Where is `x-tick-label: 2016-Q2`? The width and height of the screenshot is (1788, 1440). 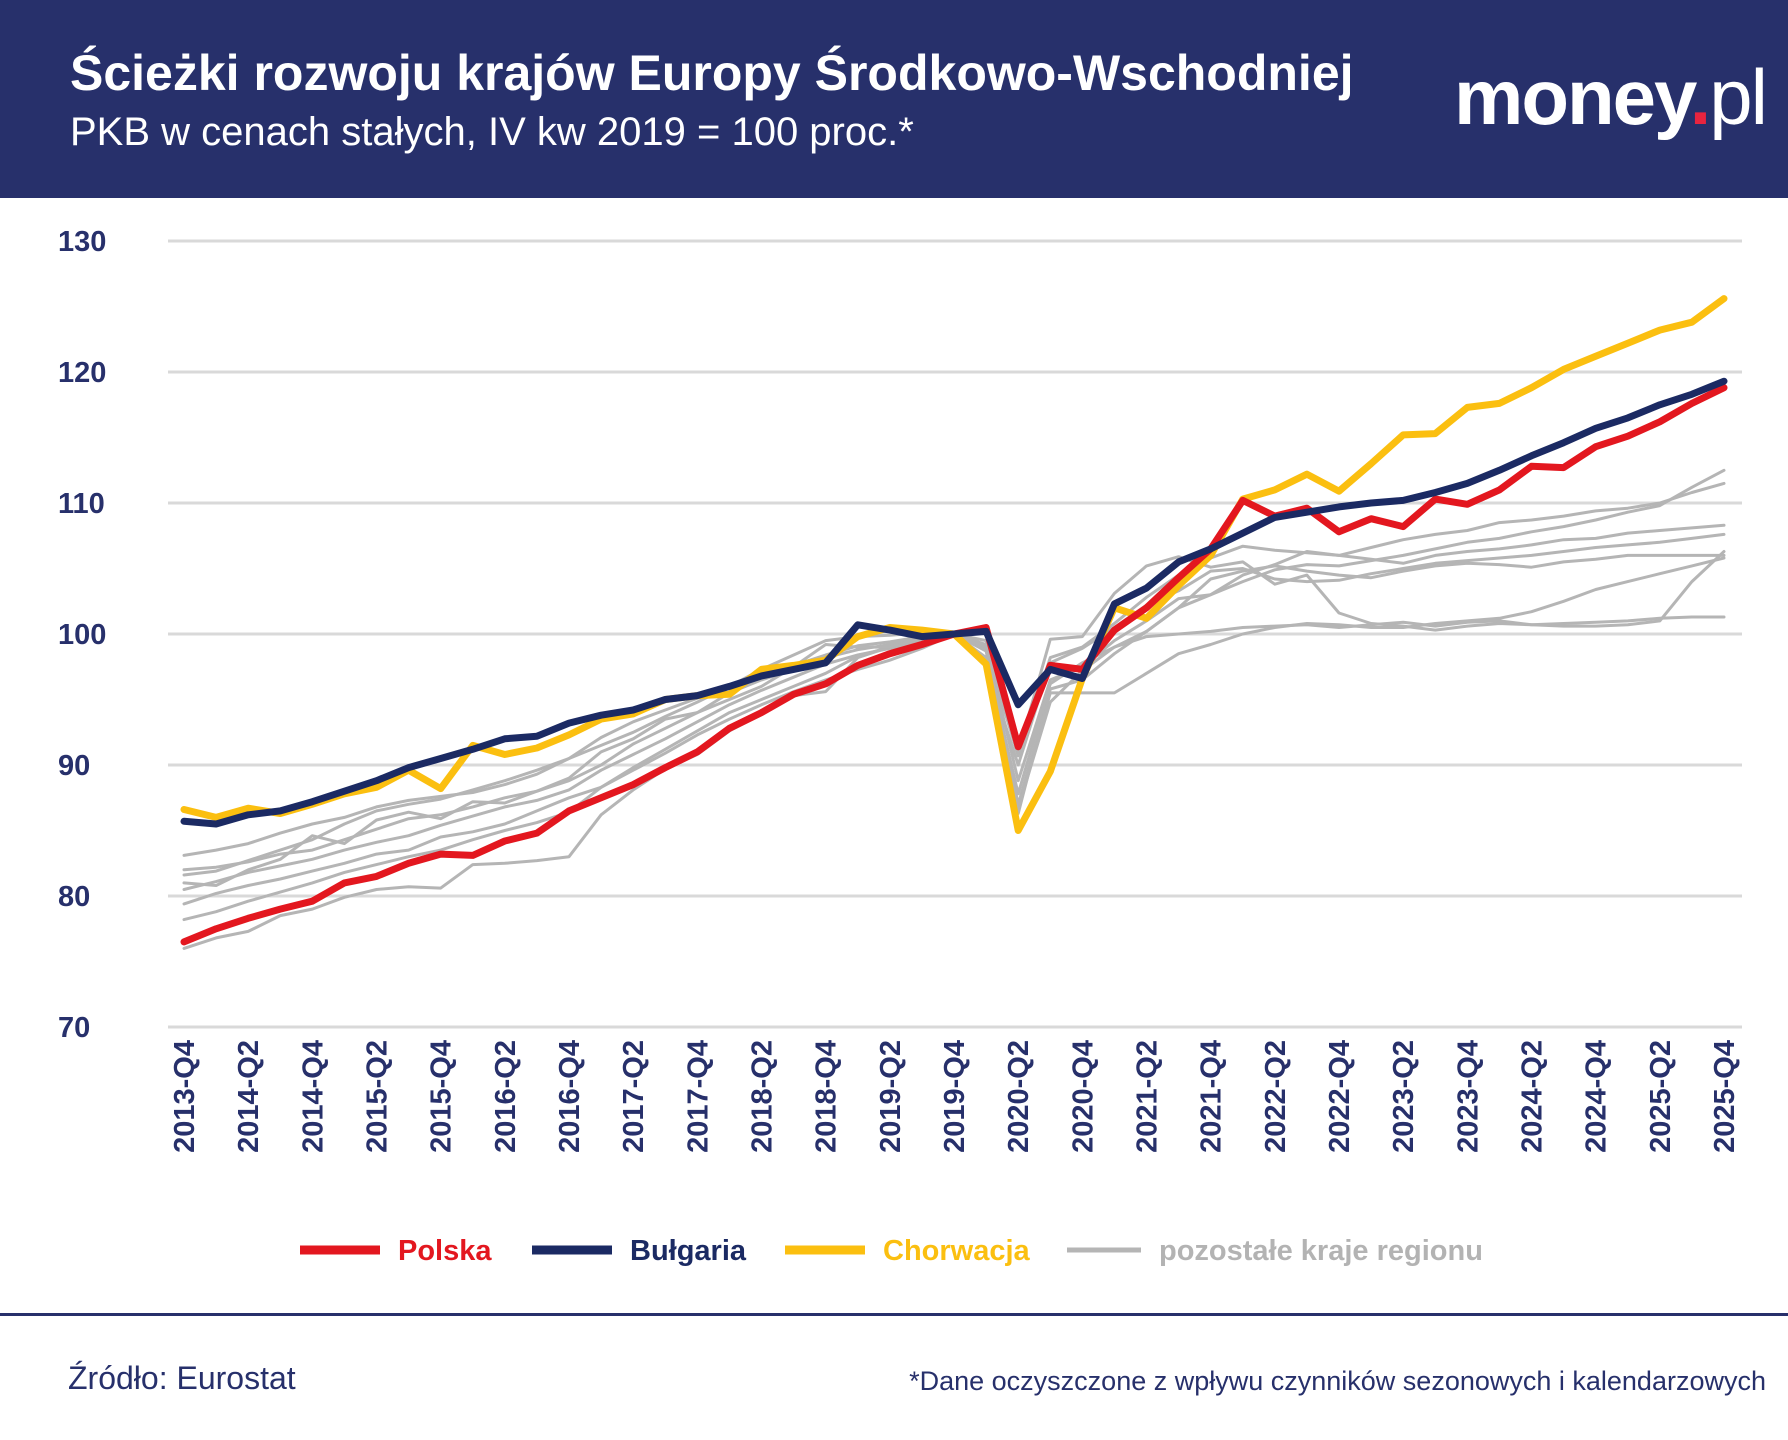 x-tick-label: 2016-Q2 is located at coordinates (506, 1096).